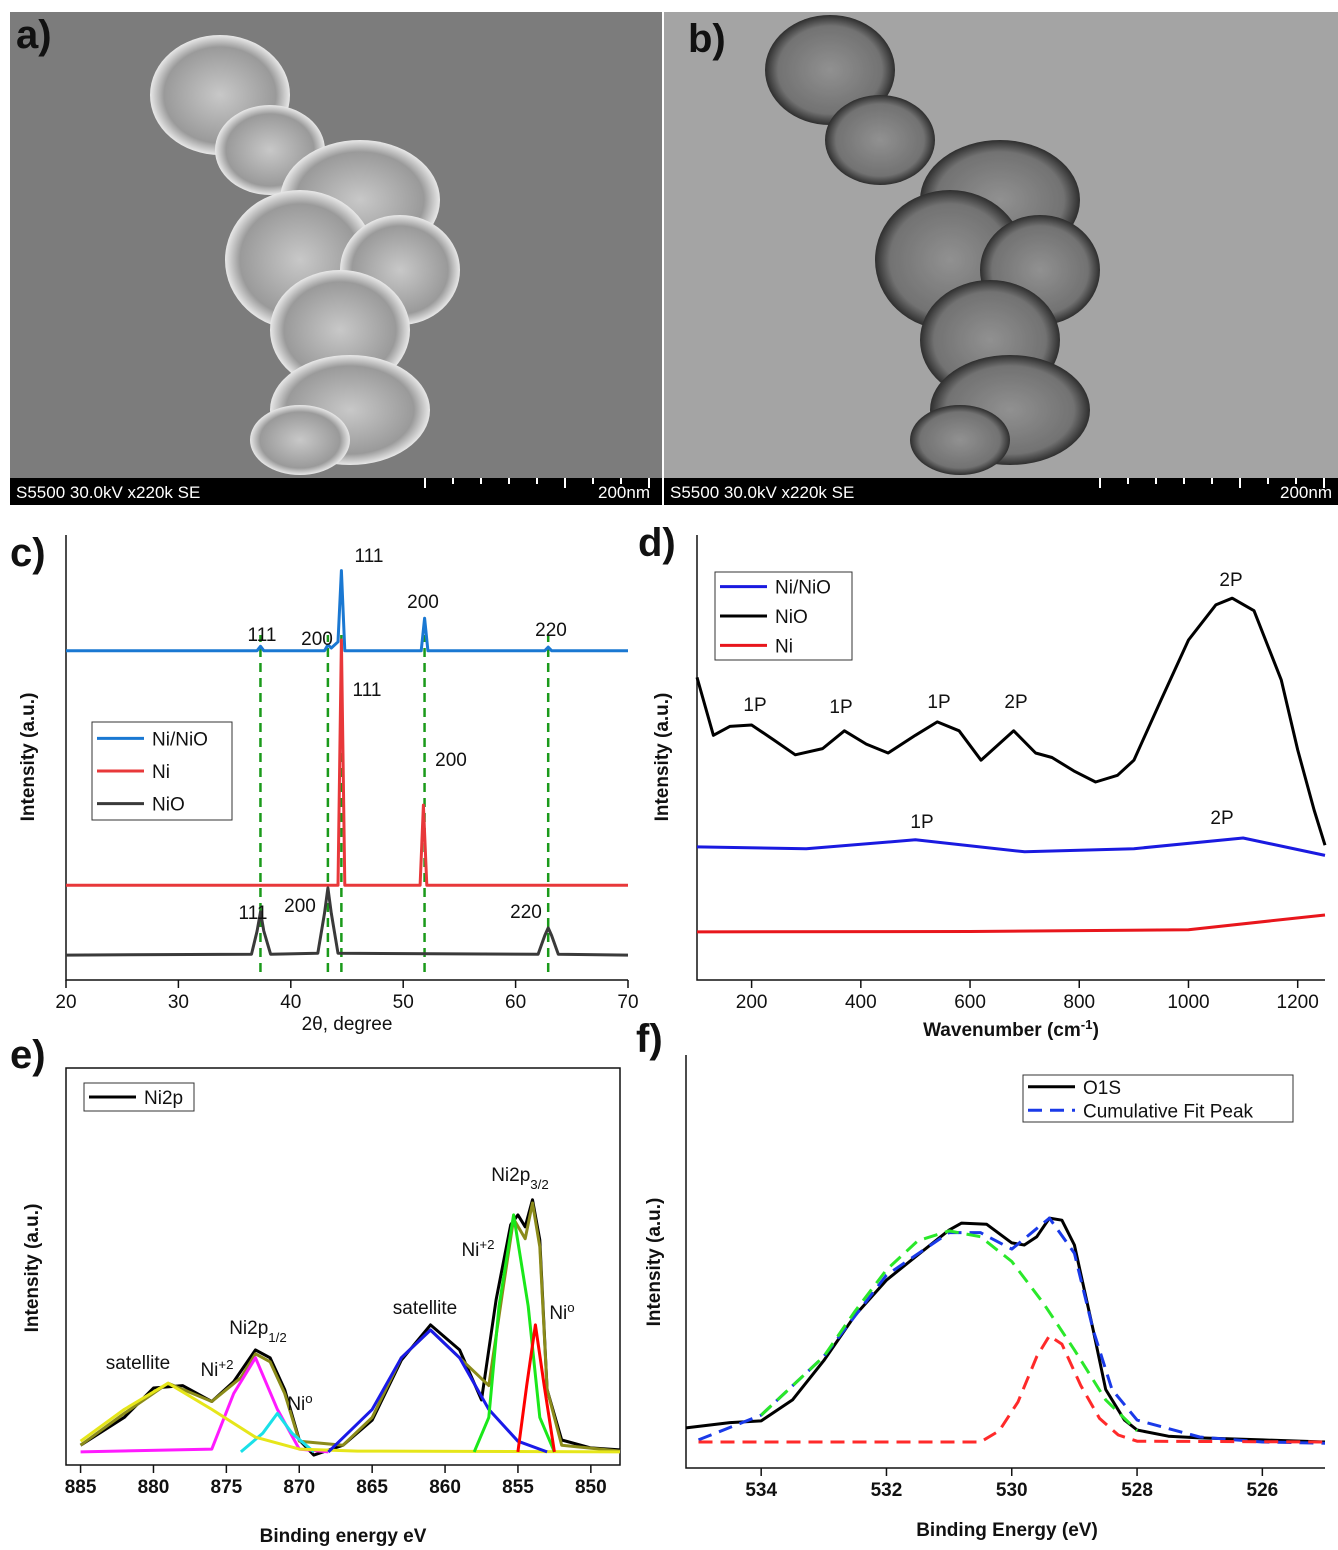 This screenshot has height=1550, width=1338. Describe the element at coordinates (970, 1002) in the screenshot. I see `x-tick-label: 600` at that location.